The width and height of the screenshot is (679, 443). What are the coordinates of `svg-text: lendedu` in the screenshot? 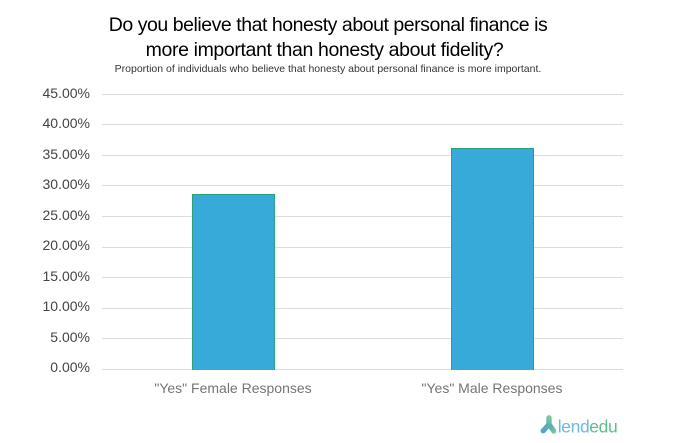 It's located at (588, 427).